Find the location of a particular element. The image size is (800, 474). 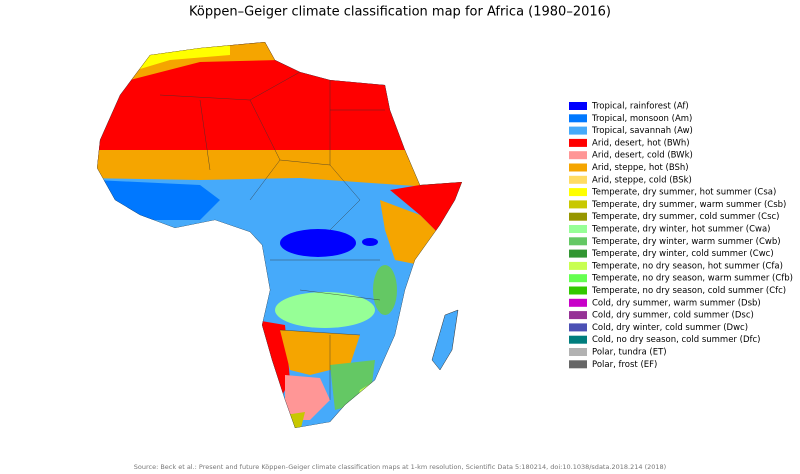

legend-label: Cold, no dry season, cold summer (Dfc) is located at coordinates (676, 340).